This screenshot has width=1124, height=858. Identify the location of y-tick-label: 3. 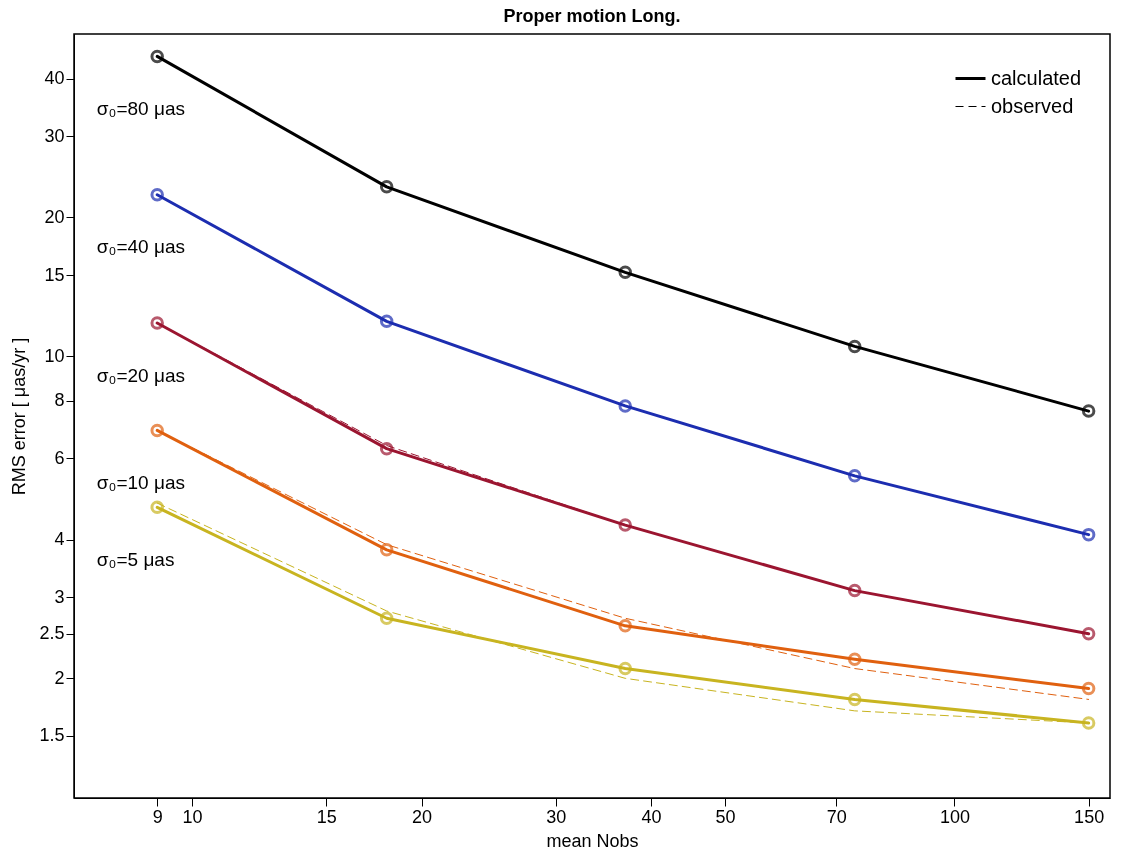
(59, 596).